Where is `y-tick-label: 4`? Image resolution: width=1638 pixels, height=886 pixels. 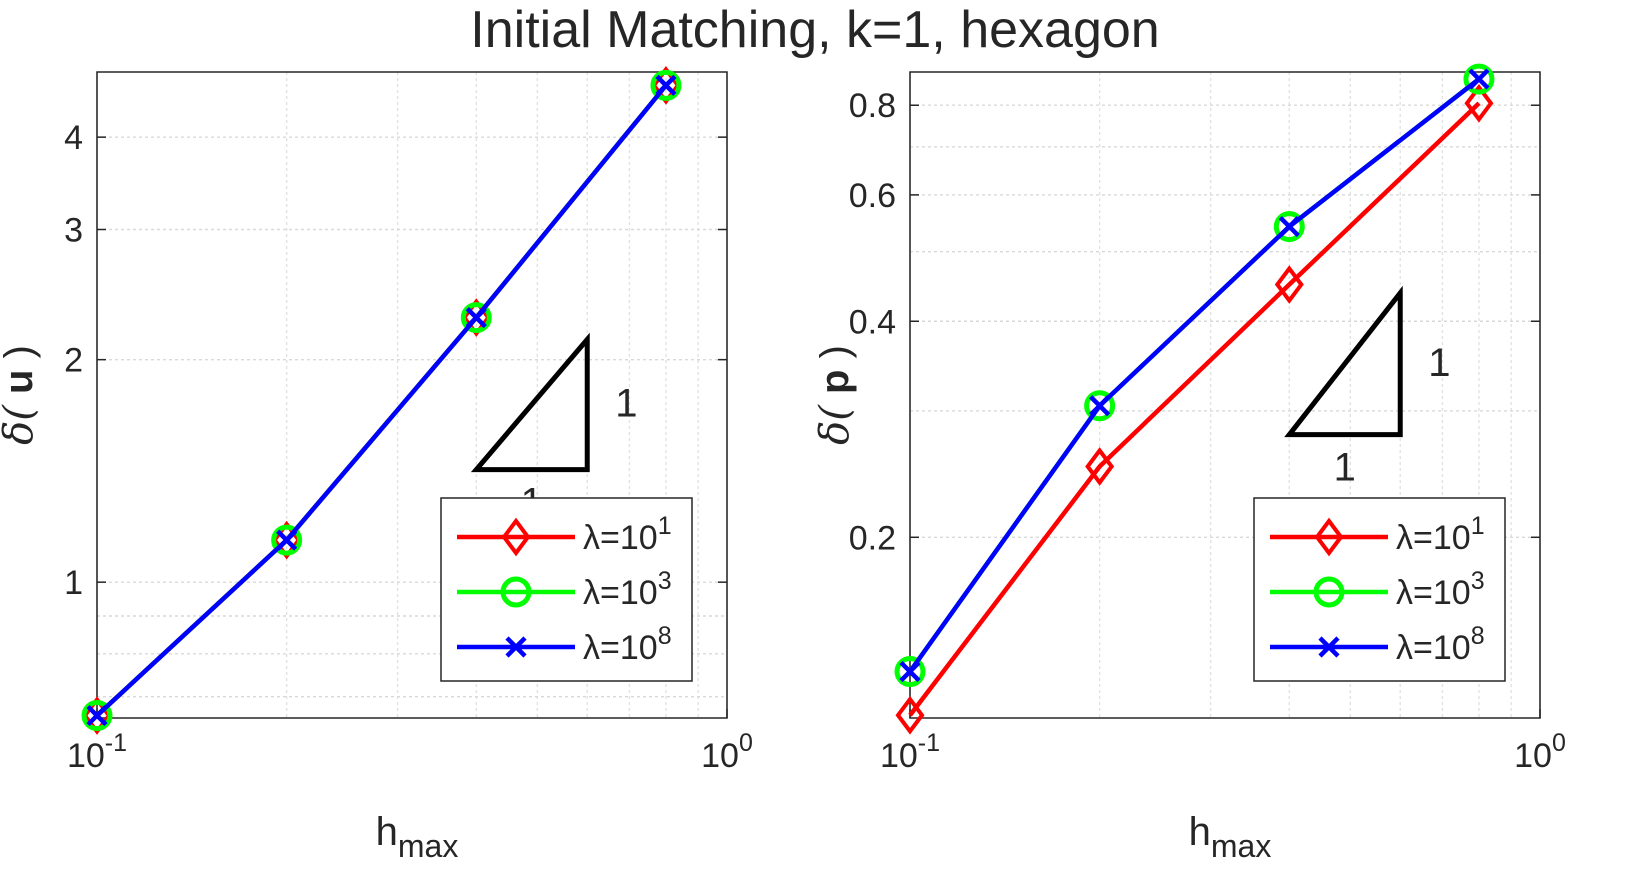
y-tick-label: 4 is located at coordinates (73, 138).